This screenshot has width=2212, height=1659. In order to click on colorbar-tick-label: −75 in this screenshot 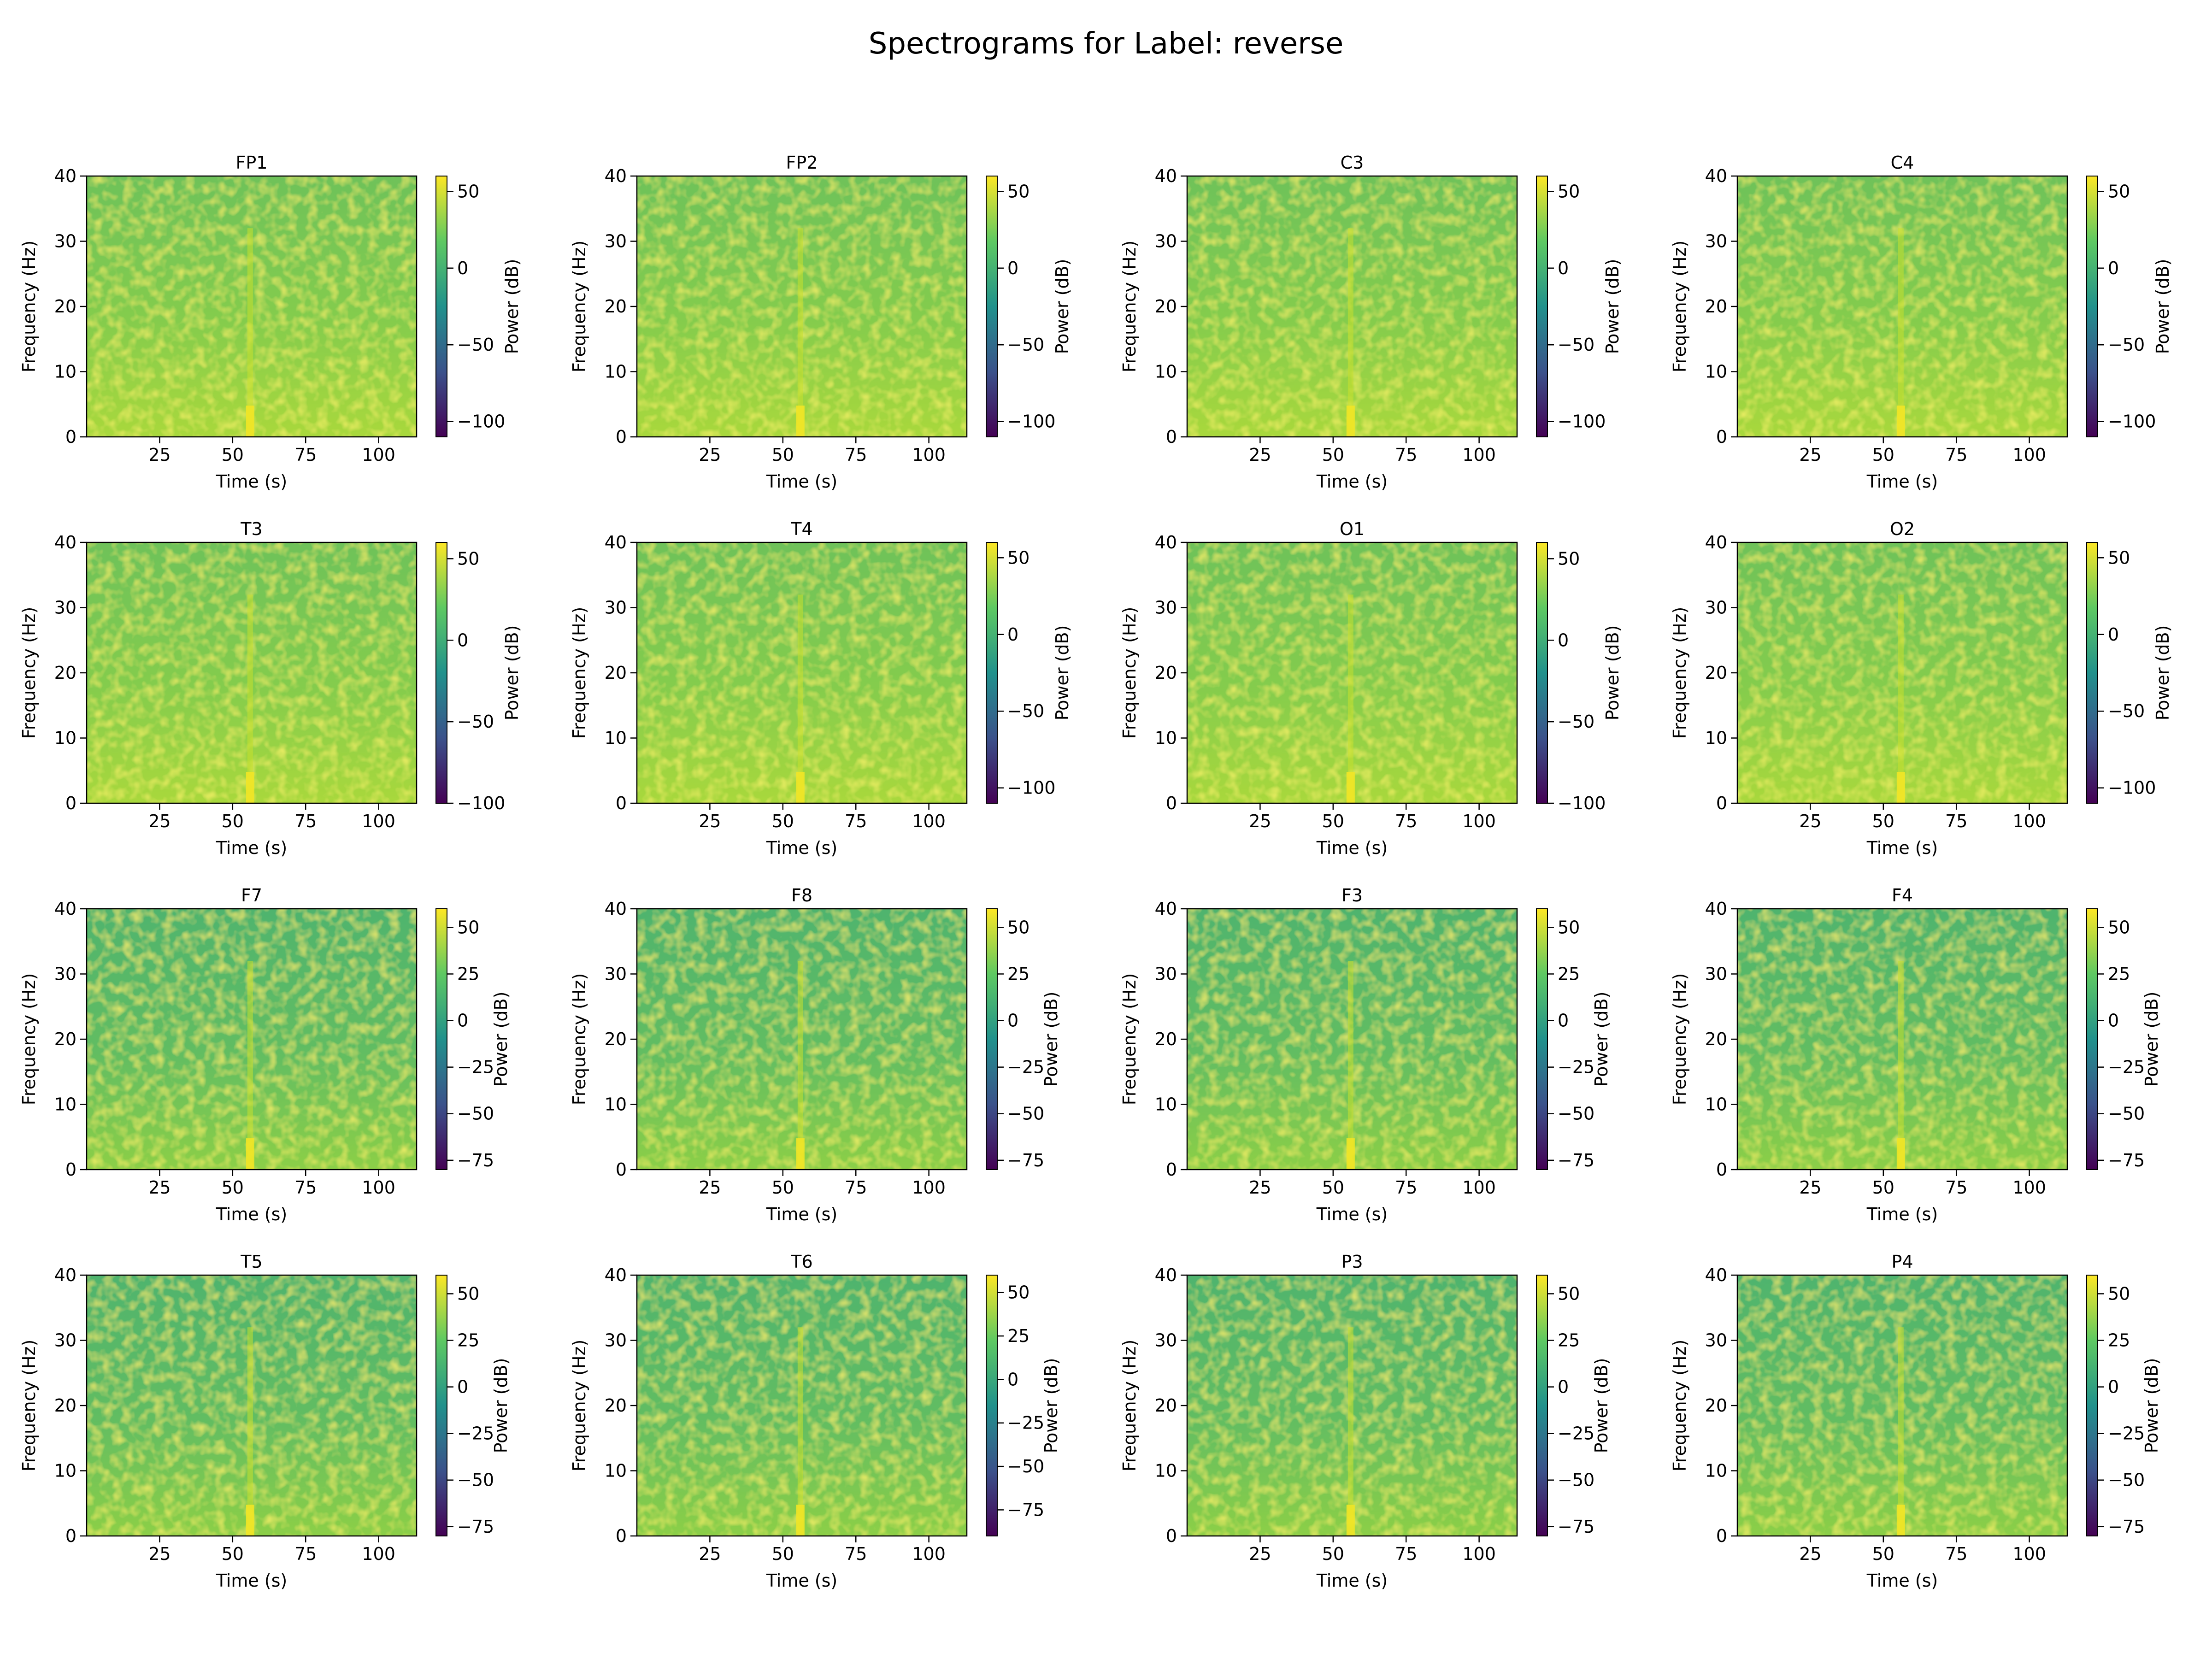, I will do `click(2126, 1527)`.